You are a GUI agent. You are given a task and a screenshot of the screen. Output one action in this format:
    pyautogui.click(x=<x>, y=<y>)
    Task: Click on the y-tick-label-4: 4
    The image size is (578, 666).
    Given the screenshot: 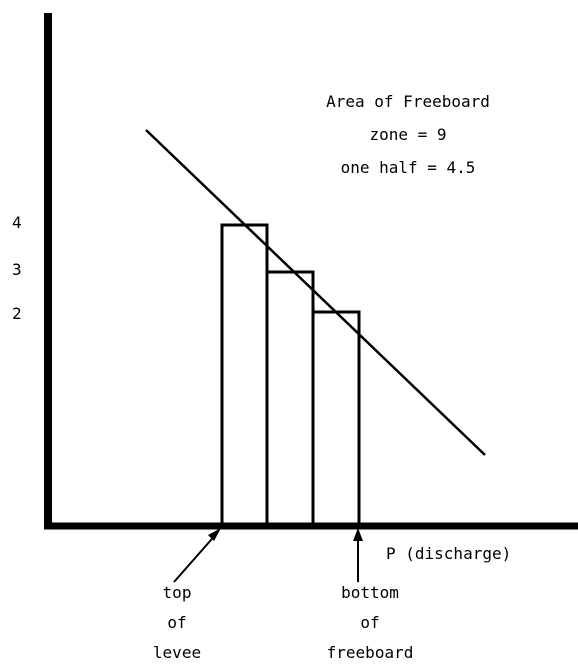 What is the action you would take?
    pyautogui.click(x=17, y=222)
    